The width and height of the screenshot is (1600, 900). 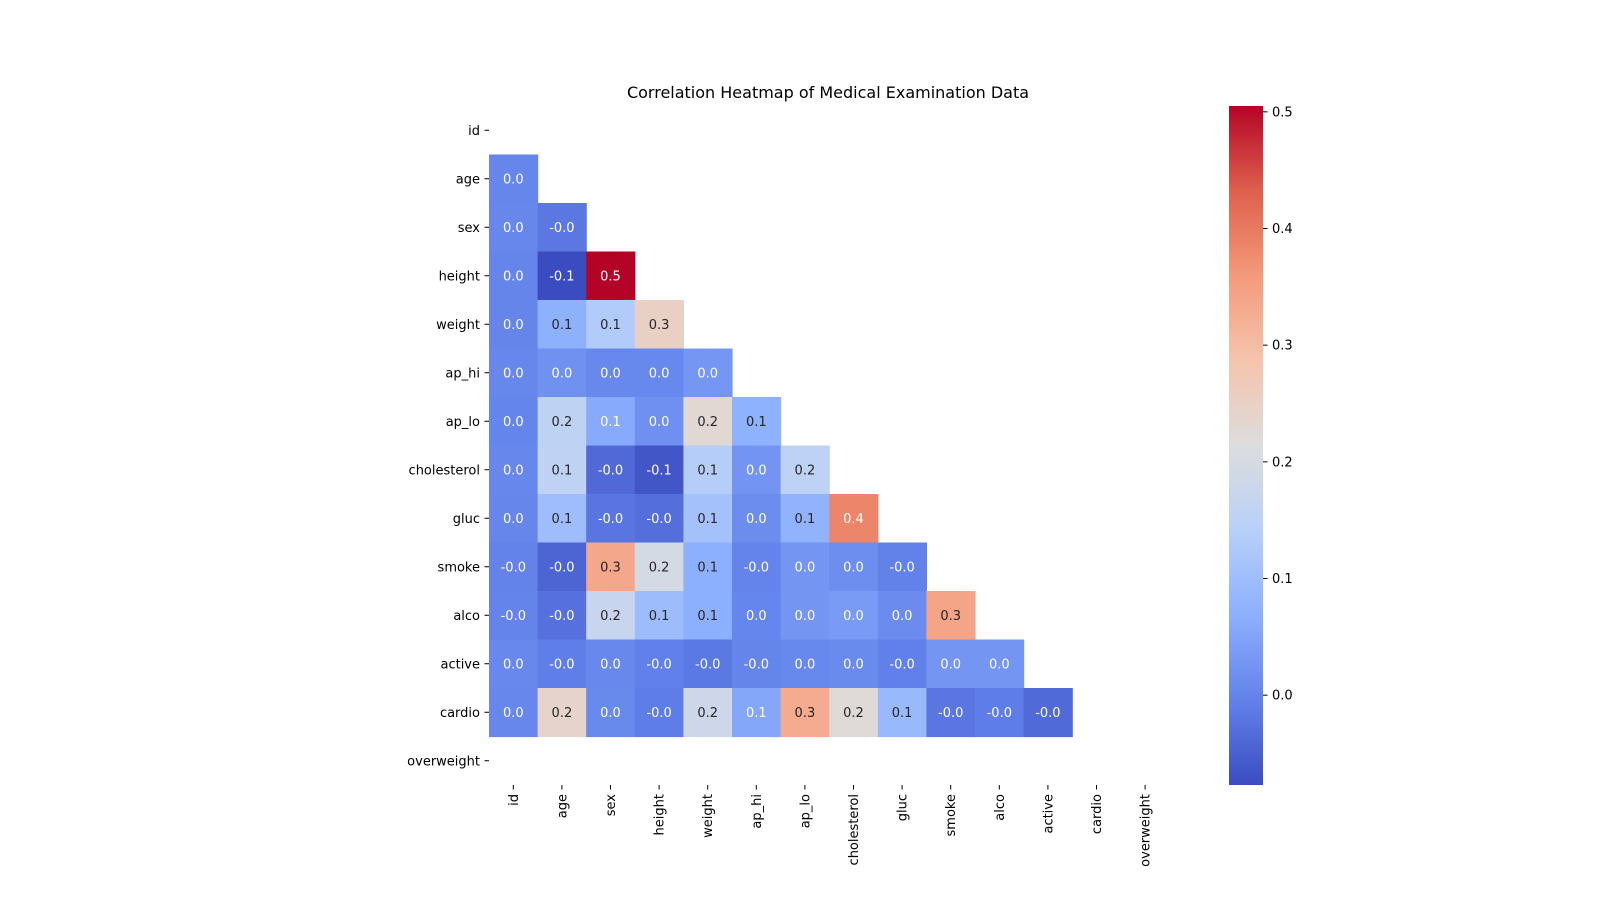 I want to click on cell-label-cardio-gluc: 0.1, so click(x=902, y=713).